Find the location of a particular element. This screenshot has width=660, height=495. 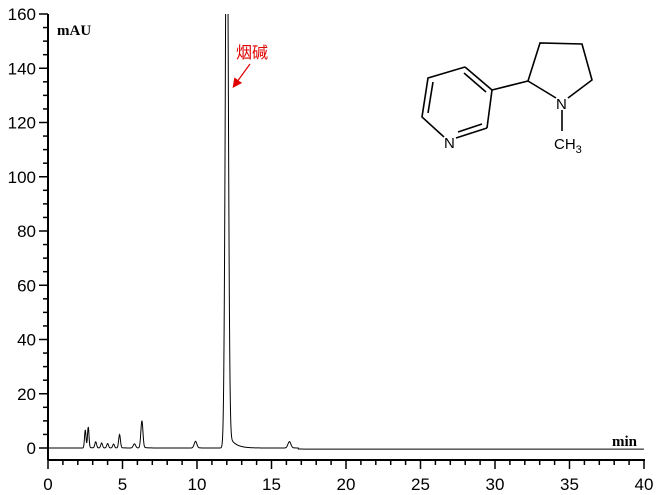

x-tick-label: 10 is located at coordinates (197, 484).